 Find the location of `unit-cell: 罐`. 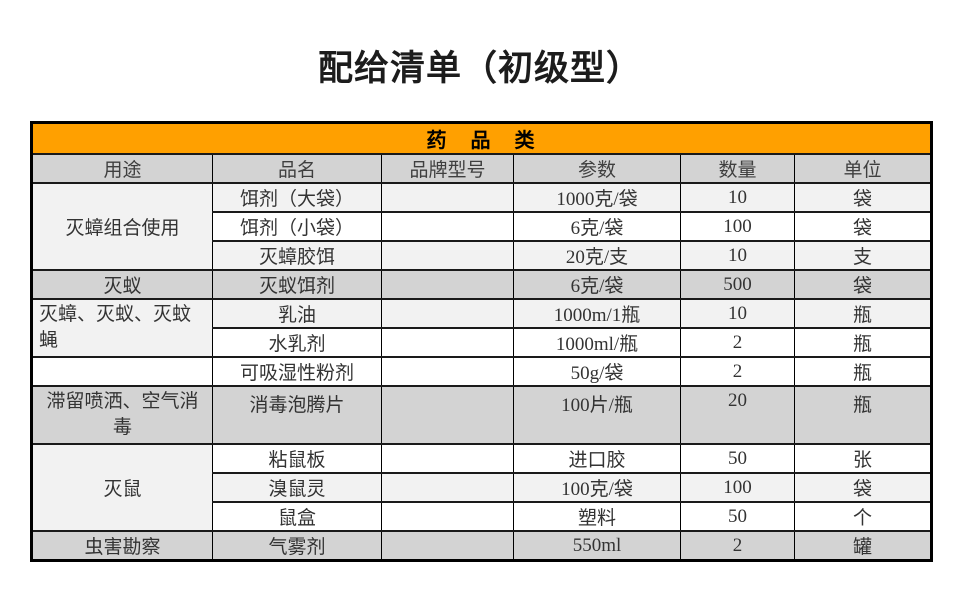

unit-cell: 罐 is located at coordinates (863, 546).